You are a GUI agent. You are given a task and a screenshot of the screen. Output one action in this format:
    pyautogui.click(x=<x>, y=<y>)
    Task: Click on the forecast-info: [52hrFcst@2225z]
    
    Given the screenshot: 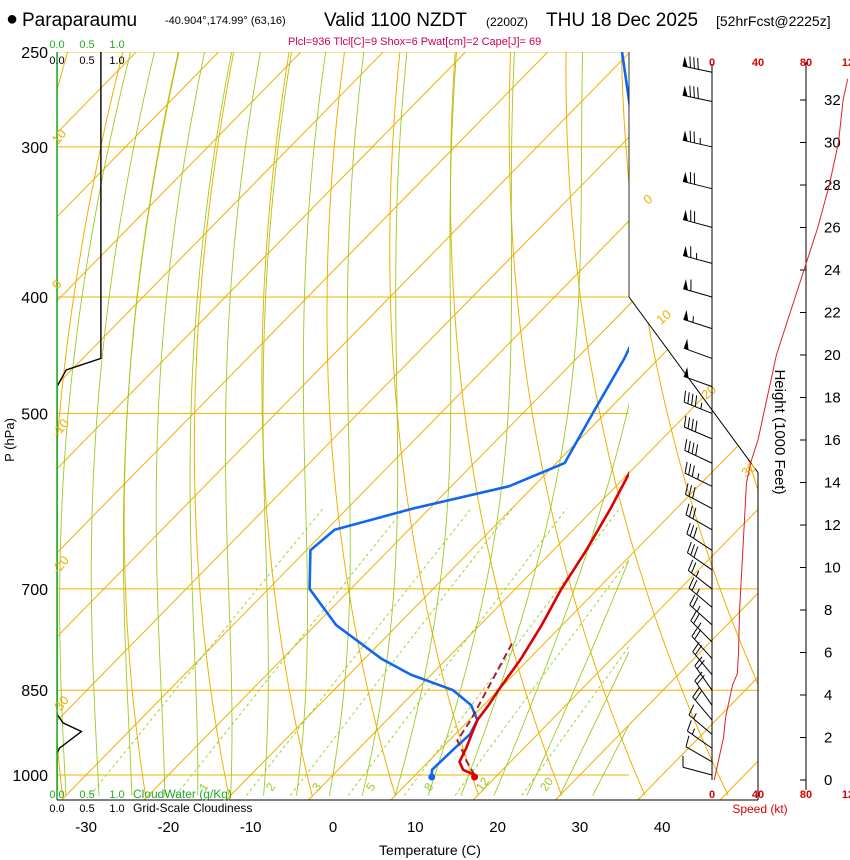 What is the action you would take?
    pyautogui.click(x=773, y=21)
    